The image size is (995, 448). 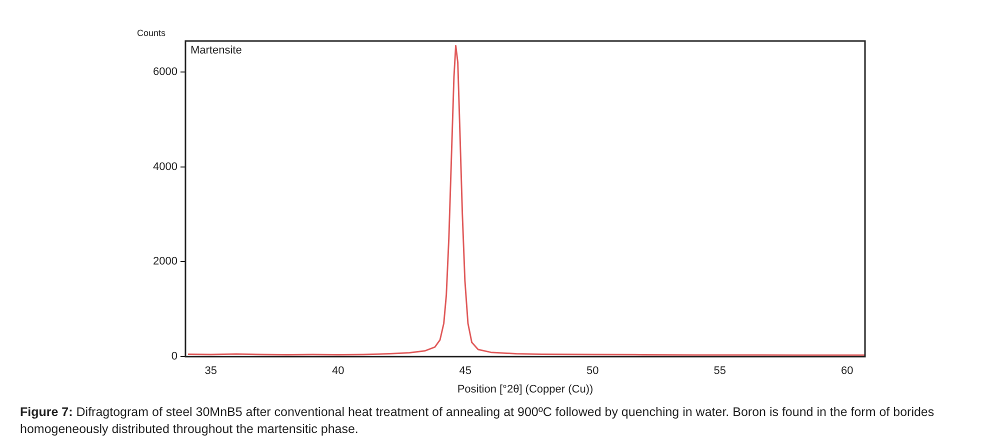 I want to click on y-axis-title: Counts, so click(x=151, y=33).